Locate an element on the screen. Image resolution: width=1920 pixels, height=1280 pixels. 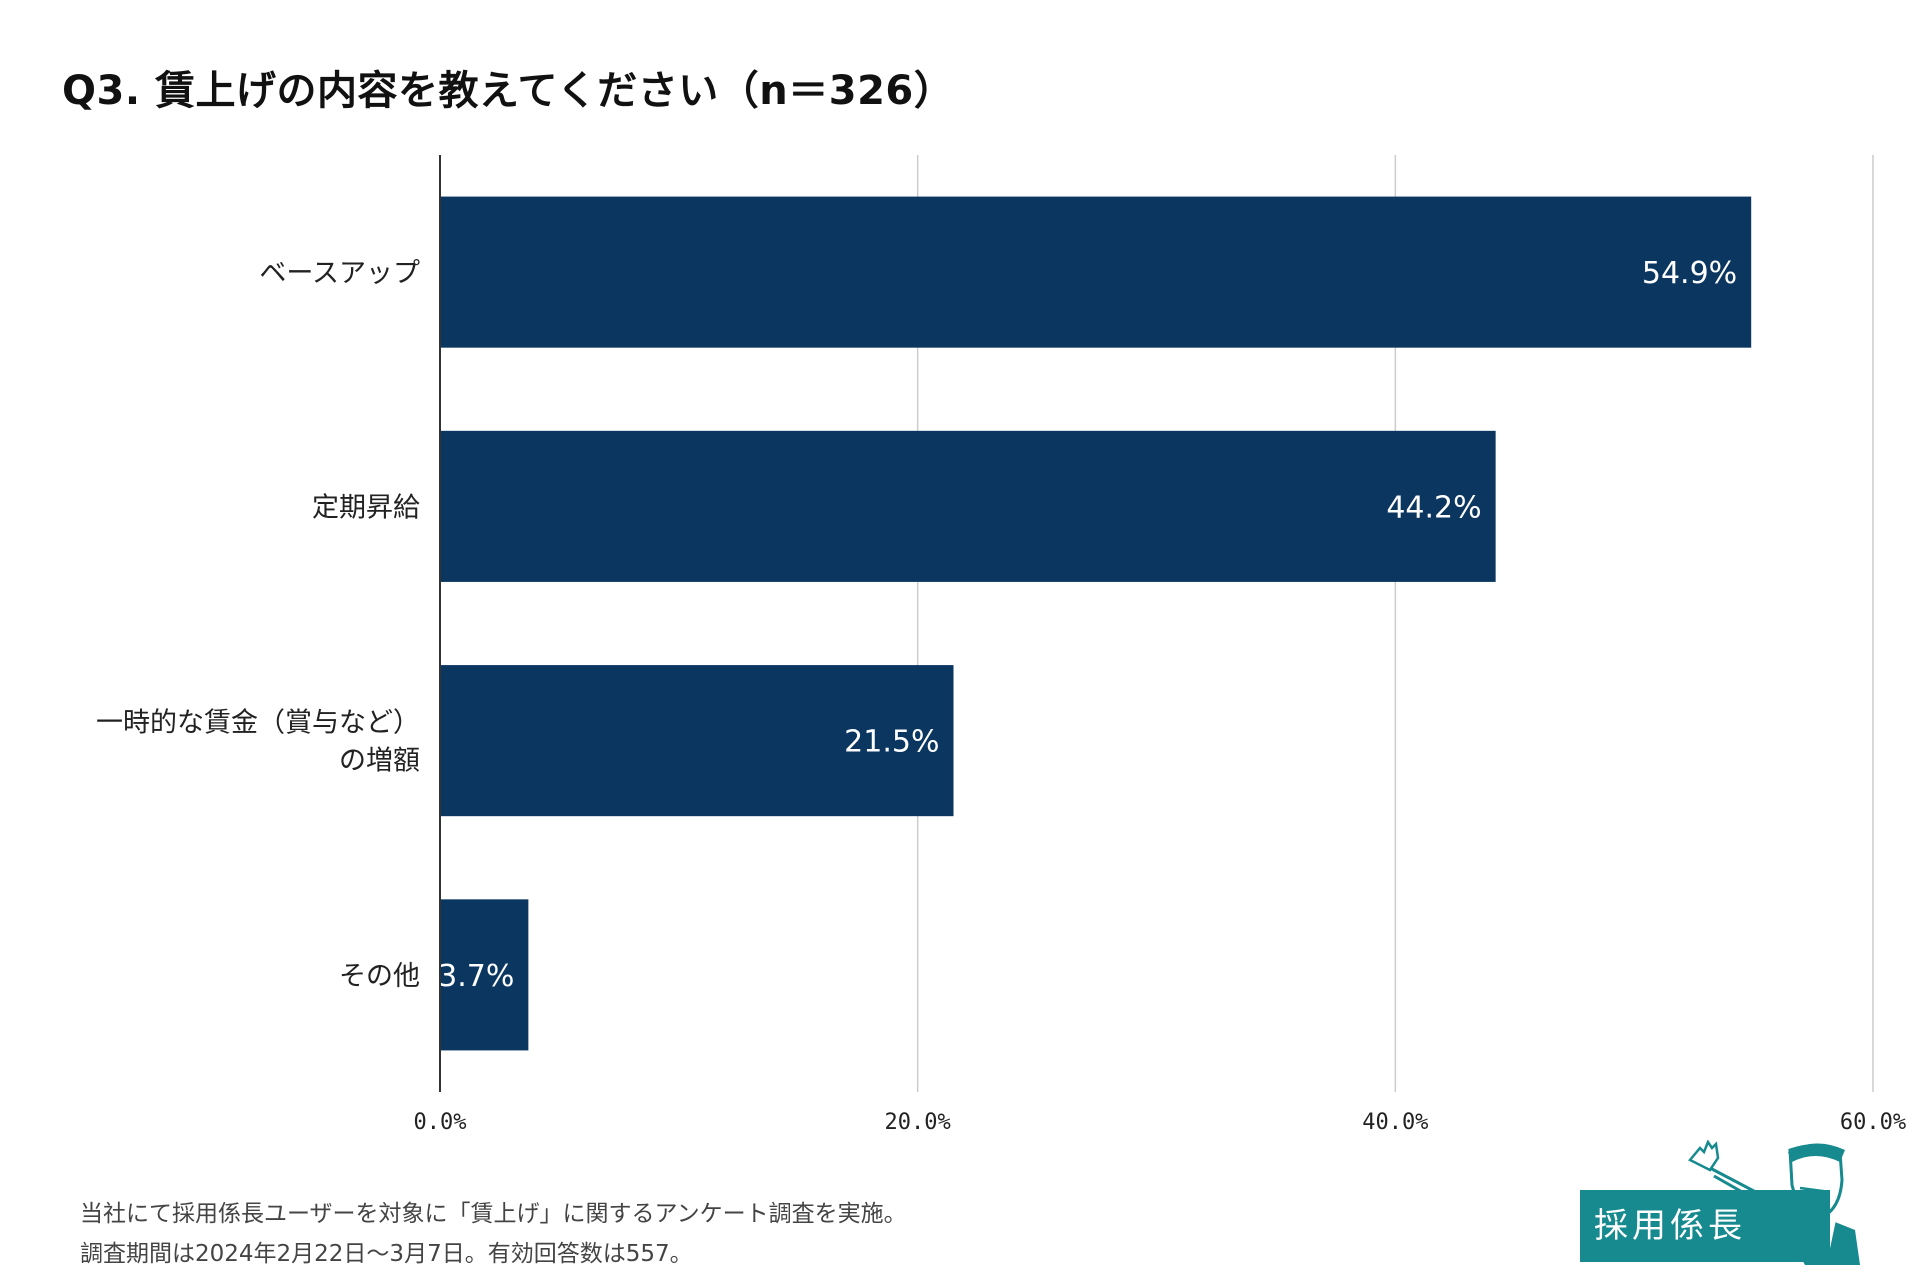
category-label-0: ベースアップ is located at coordinates (339, 273).